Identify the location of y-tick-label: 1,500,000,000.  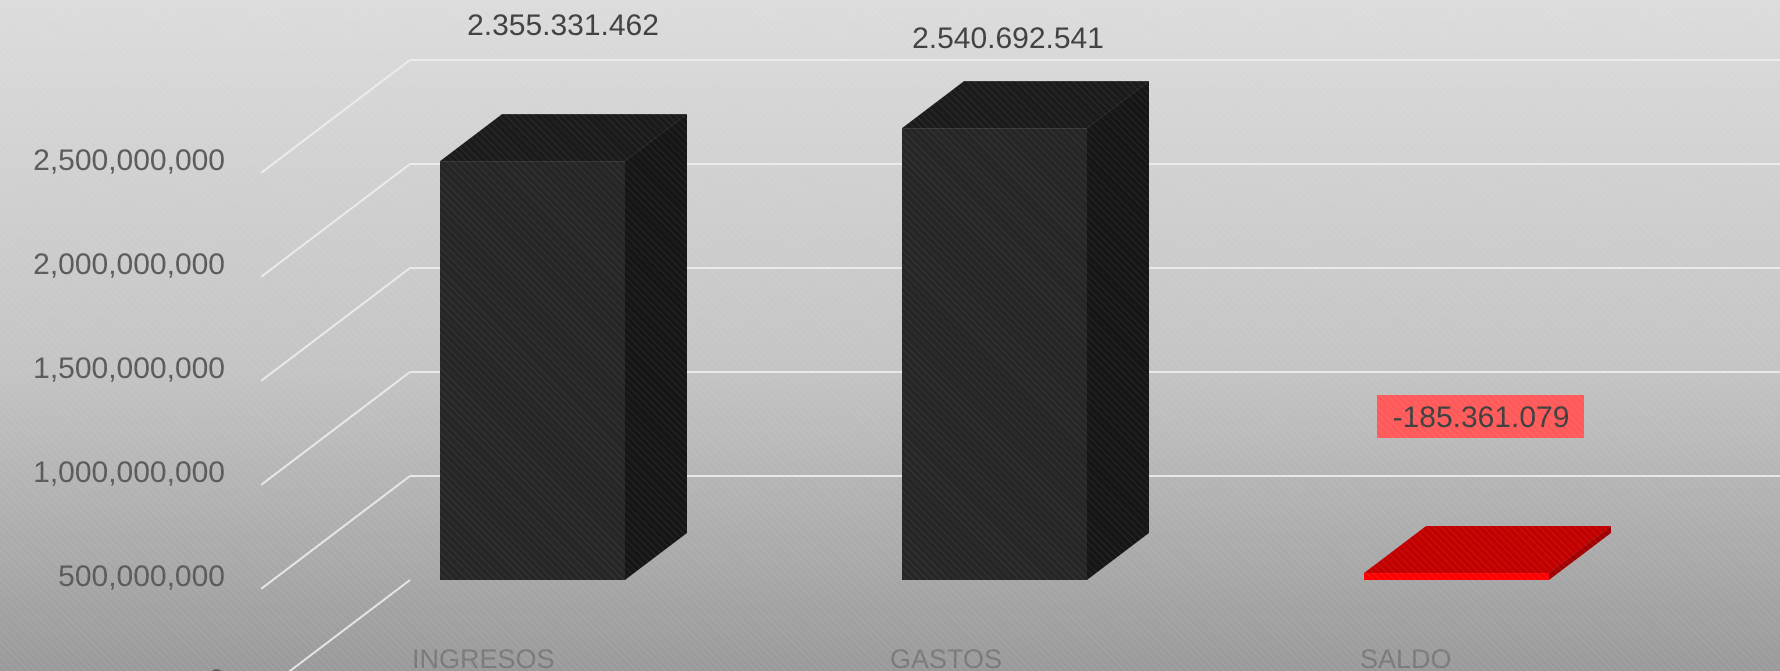
(129, 368).